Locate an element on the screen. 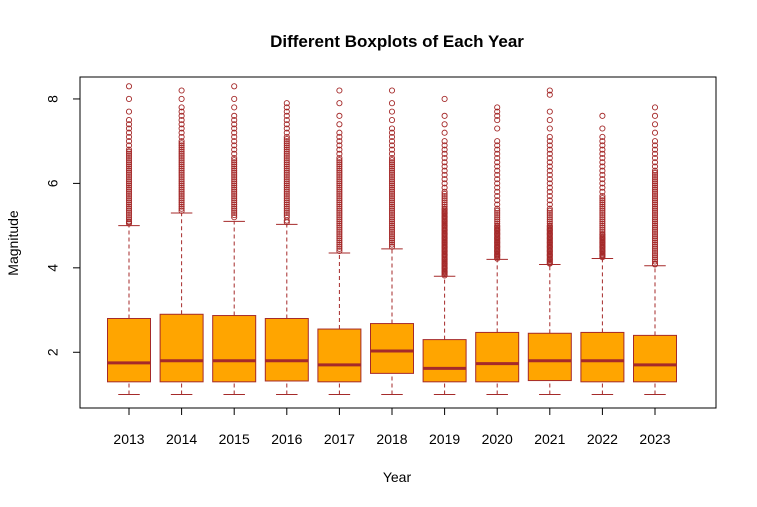  box-2021 is located at coordinates (549, 241).